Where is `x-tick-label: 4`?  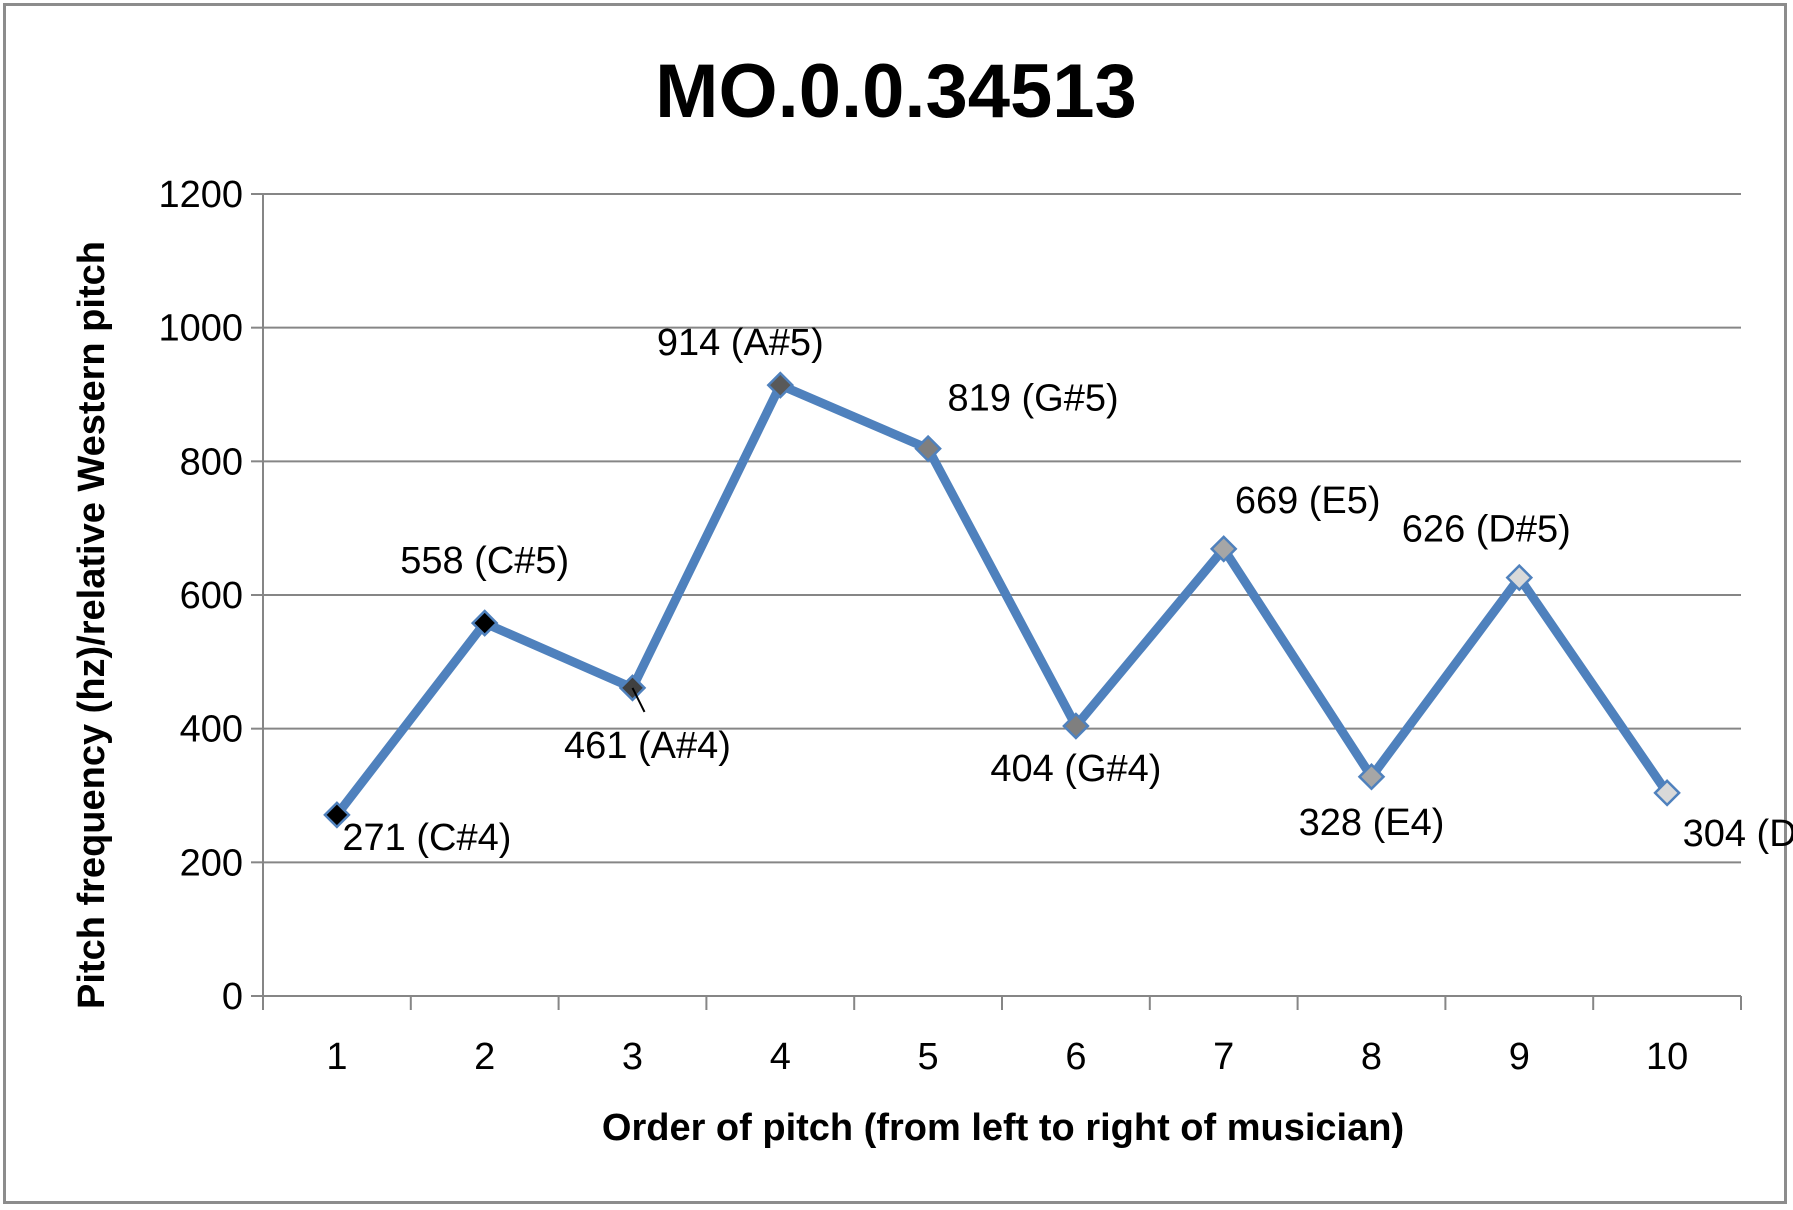 x-tick-label: 4 is located at coordinates (780, 1057).